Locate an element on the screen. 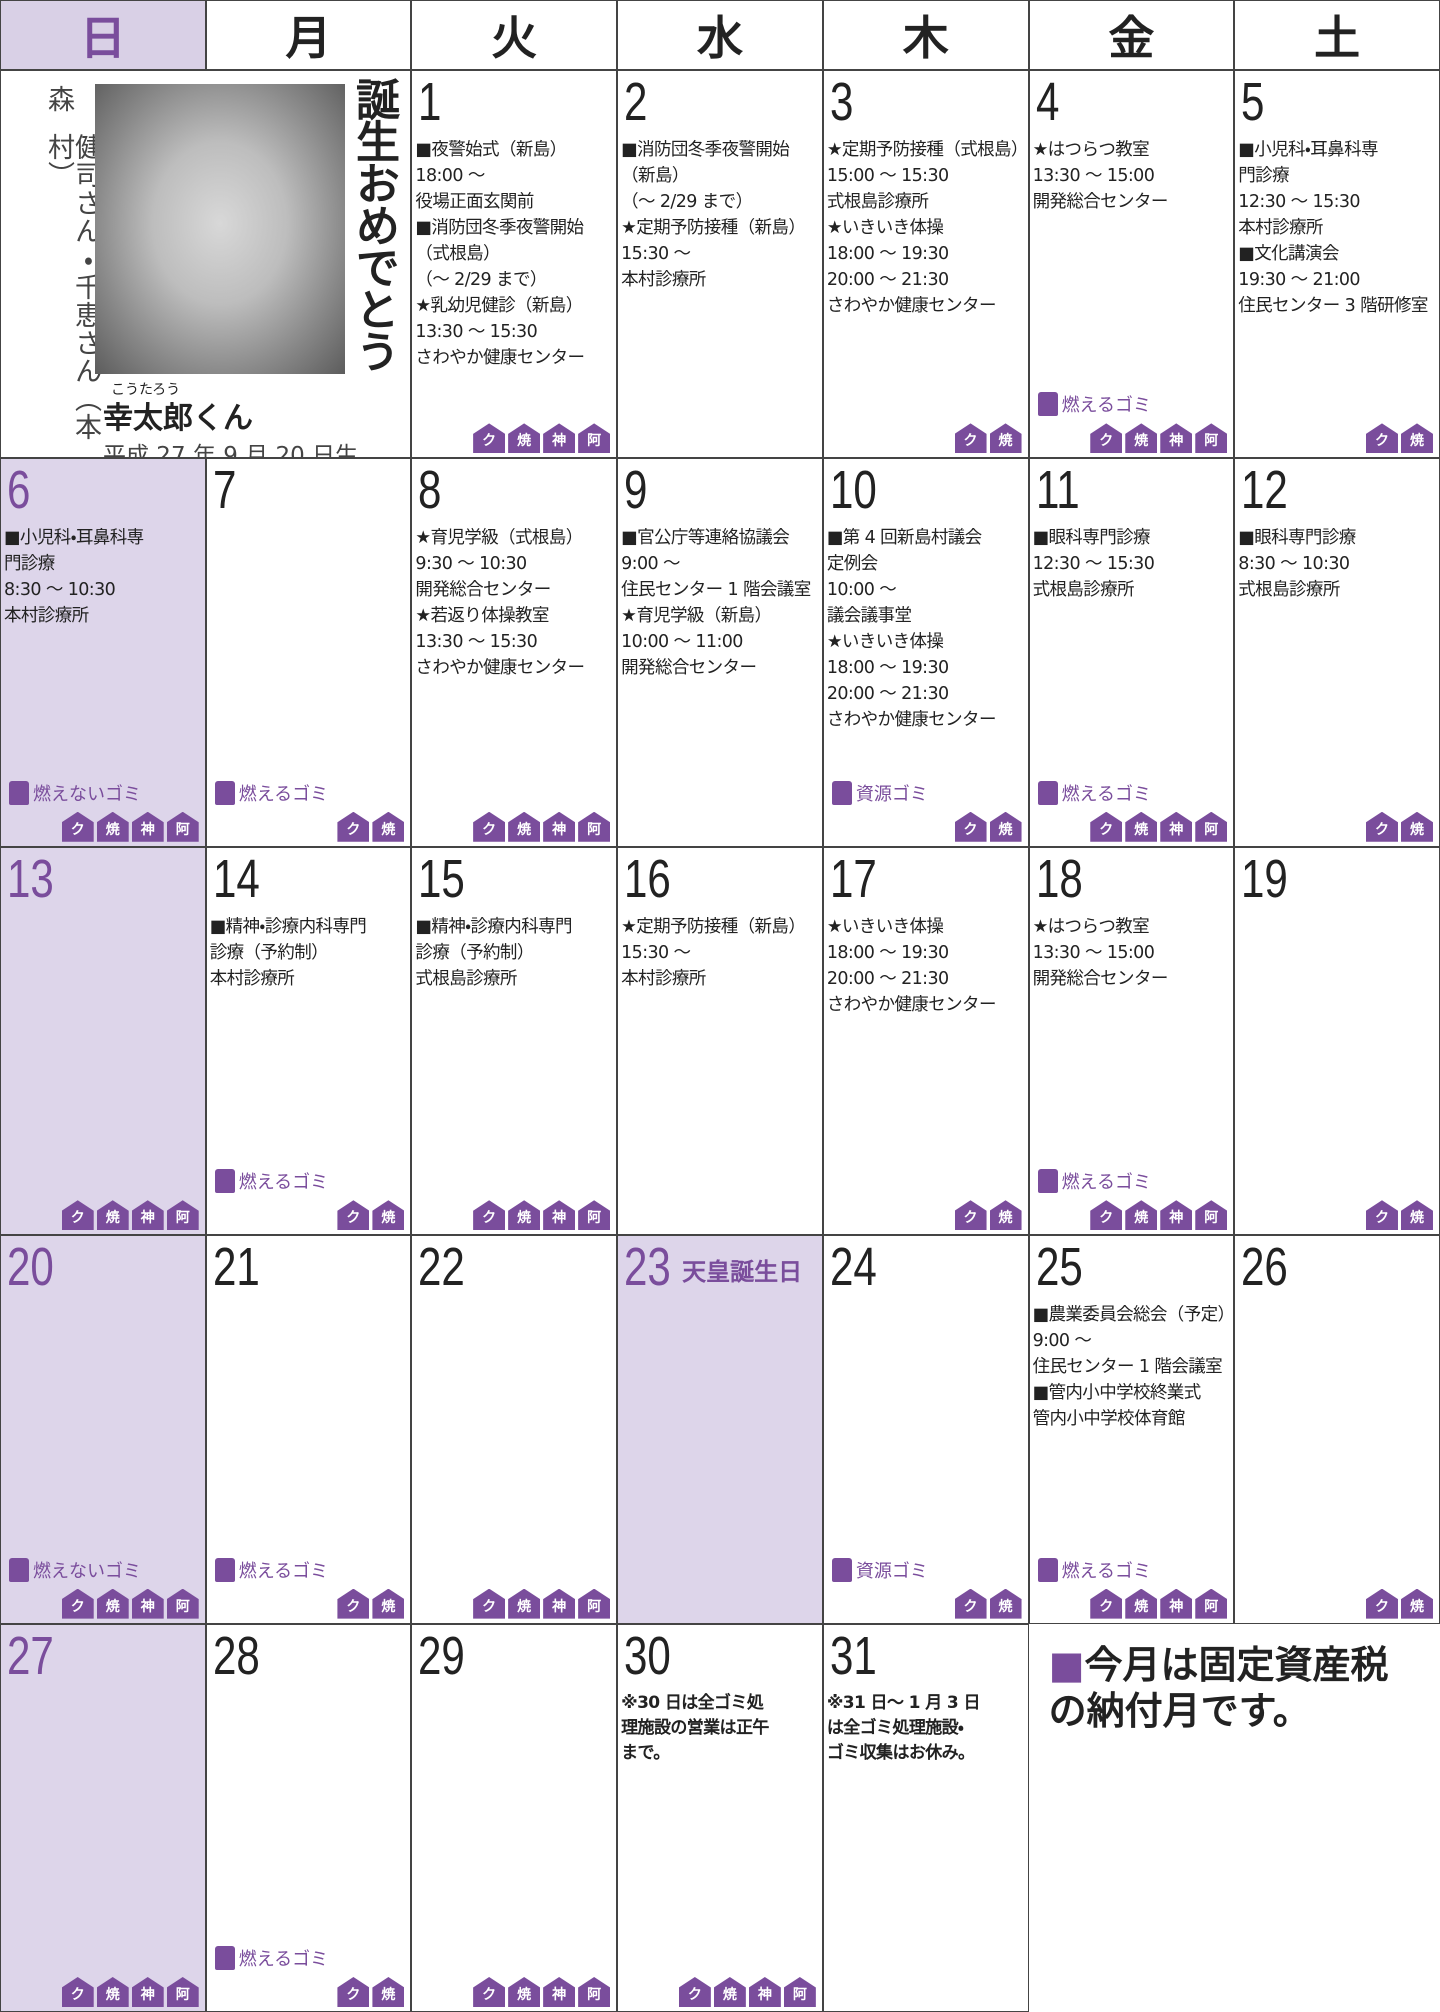 The width and height of the screenshot is (1440, 2012). garbage-label: 燃えないゴミ is located at coordinates (87, 1571).